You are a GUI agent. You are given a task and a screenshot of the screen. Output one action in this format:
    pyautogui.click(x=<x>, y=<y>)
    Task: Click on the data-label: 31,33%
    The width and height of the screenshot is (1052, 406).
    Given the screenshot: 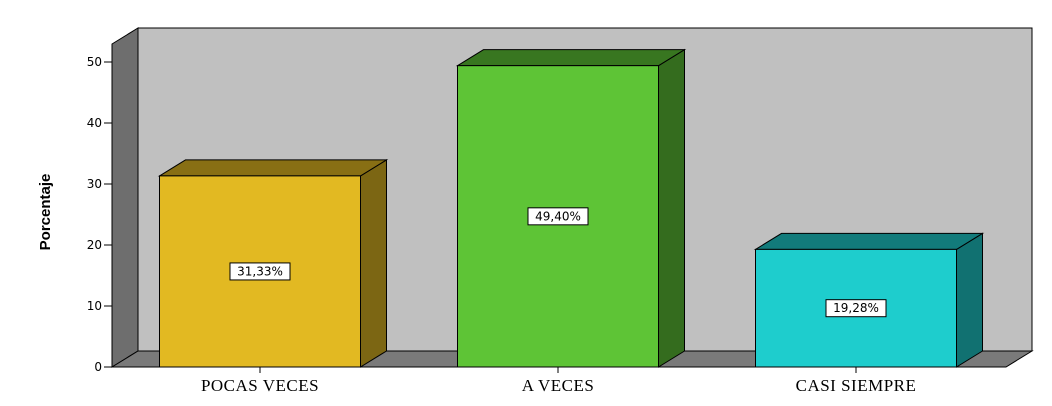 What is the action you would take?
    pyautogui.click(x=260, y=271)
    